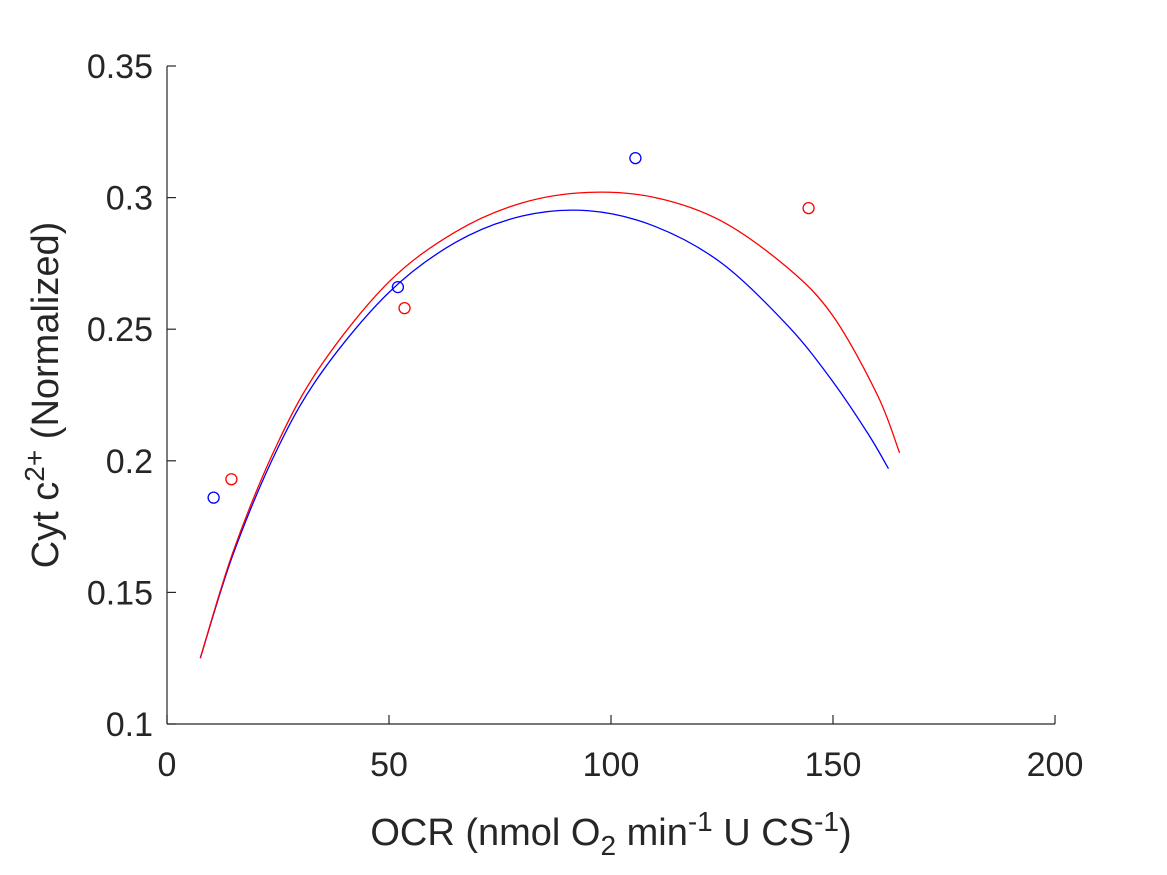 The width and height of the screenshot is (1167, 875). What do you see at coordinates (129, 462) in the screenshot?
I see `y-tick-label: 0.2` at bounding box center [129, 462].